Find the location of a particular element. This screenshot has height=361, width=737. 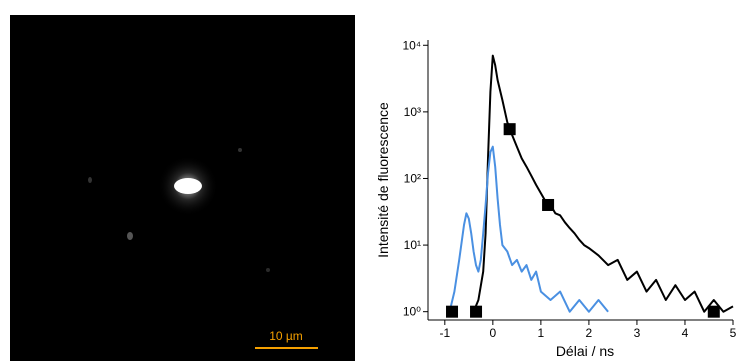

series-line is located at coordinates (528, 229).